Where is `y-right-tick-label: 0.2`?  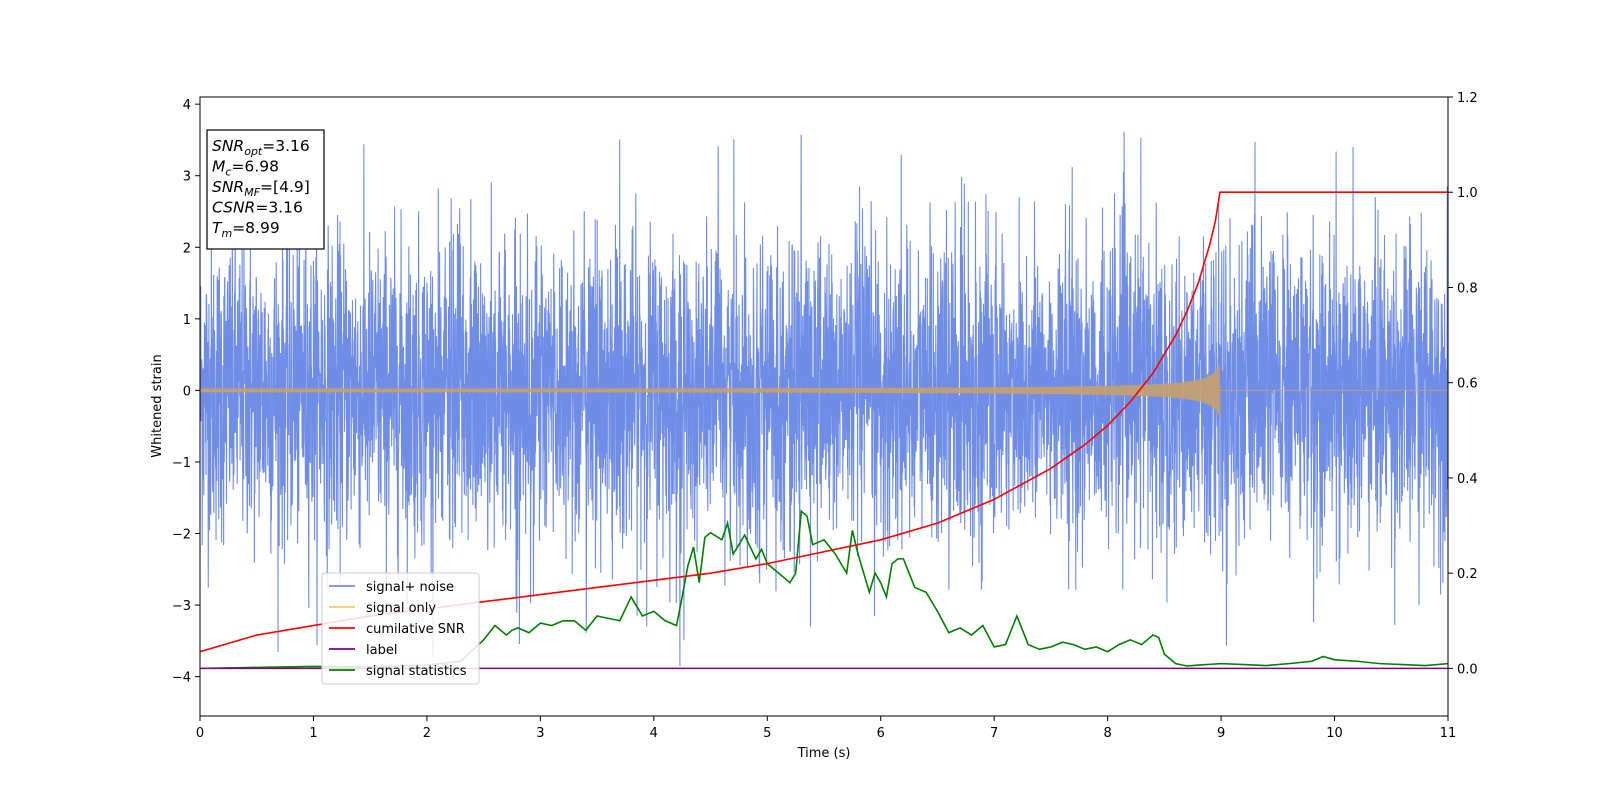
y-right-tick-label: 0.2 is located at coordinates (1467, 574).